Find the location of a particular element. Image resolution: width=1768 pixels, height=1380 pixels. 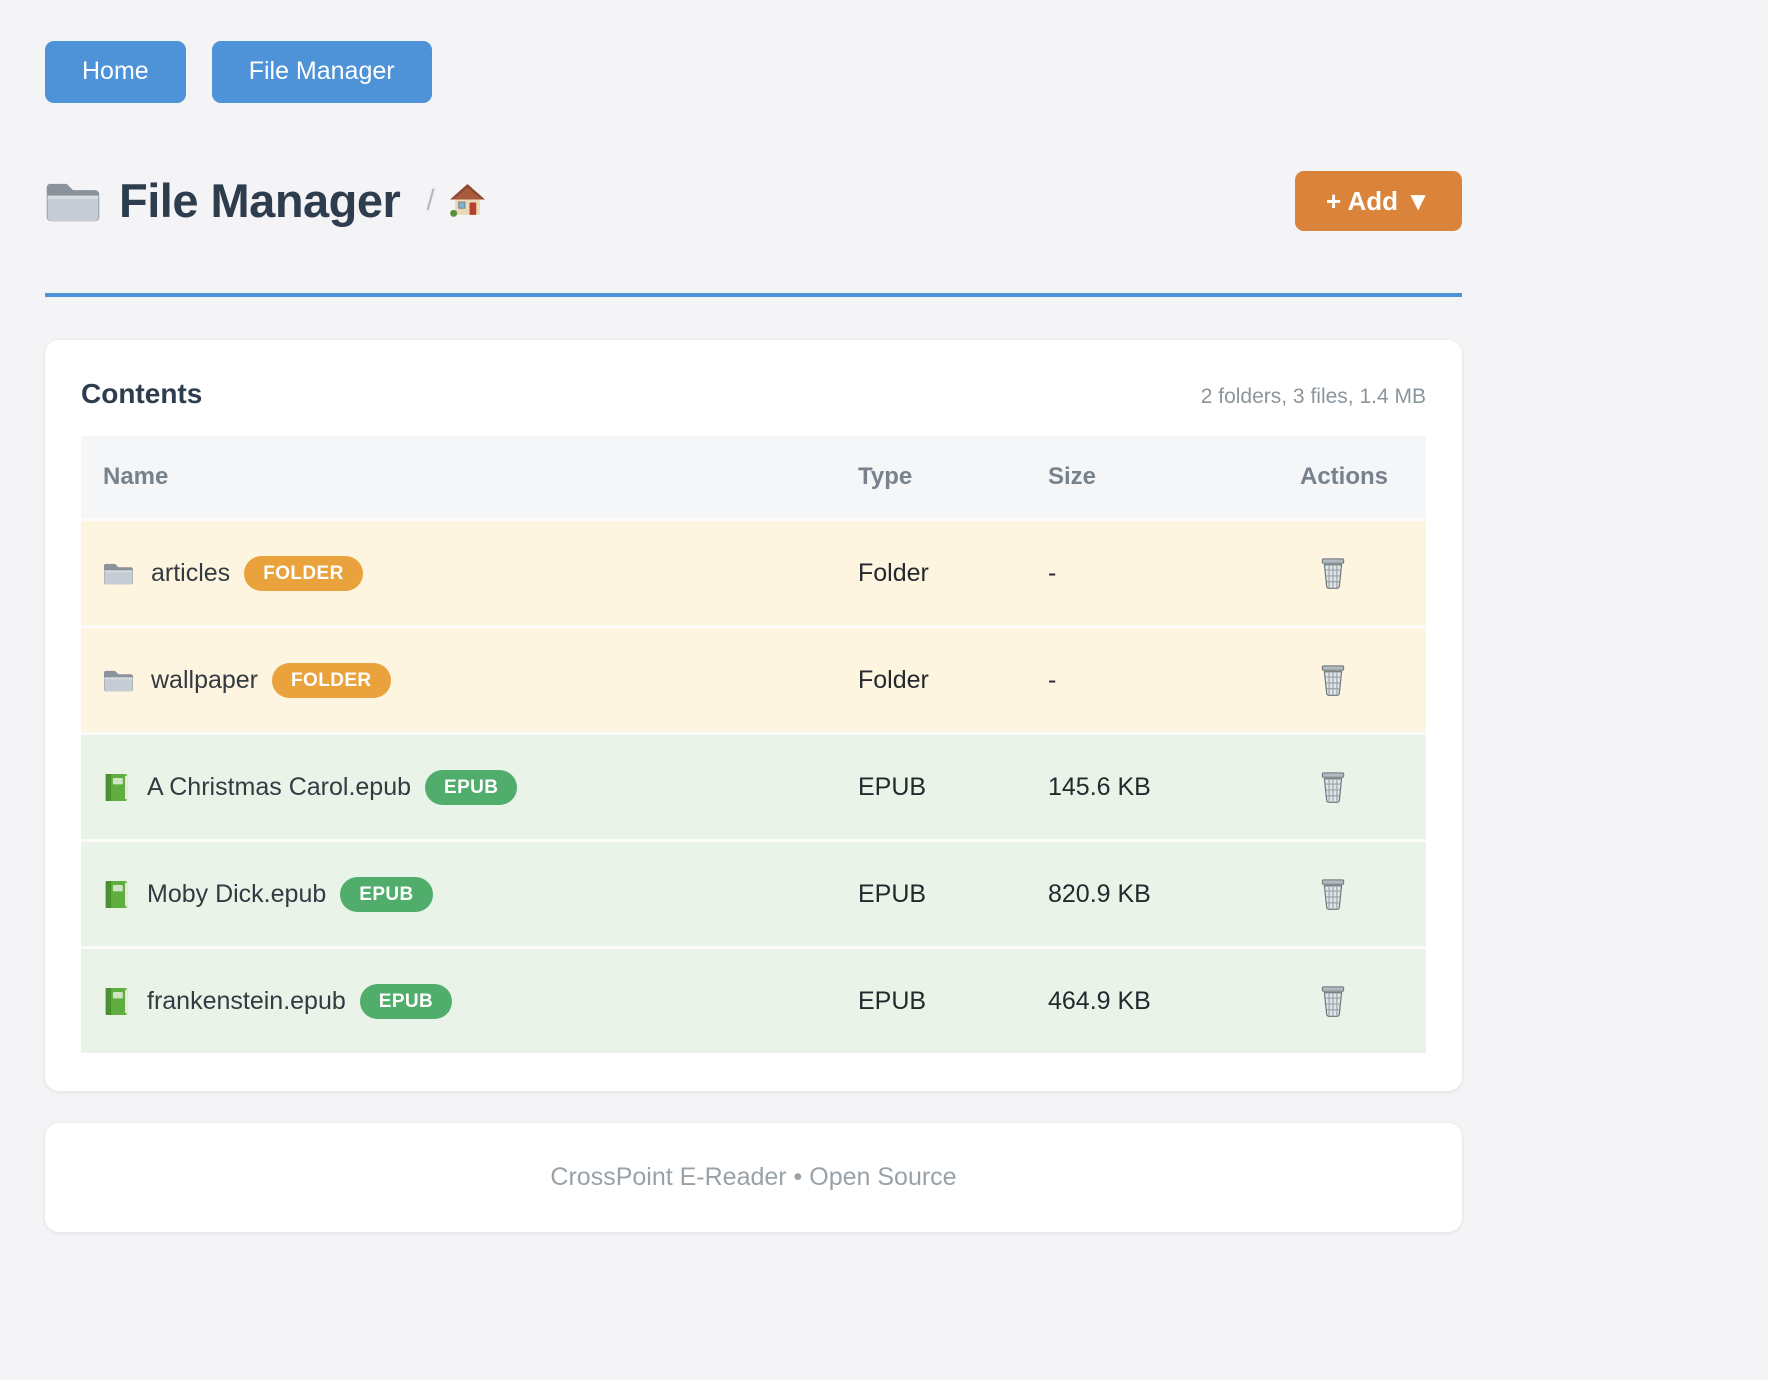

breadcrumb: / is located at coordinates (456, 200).